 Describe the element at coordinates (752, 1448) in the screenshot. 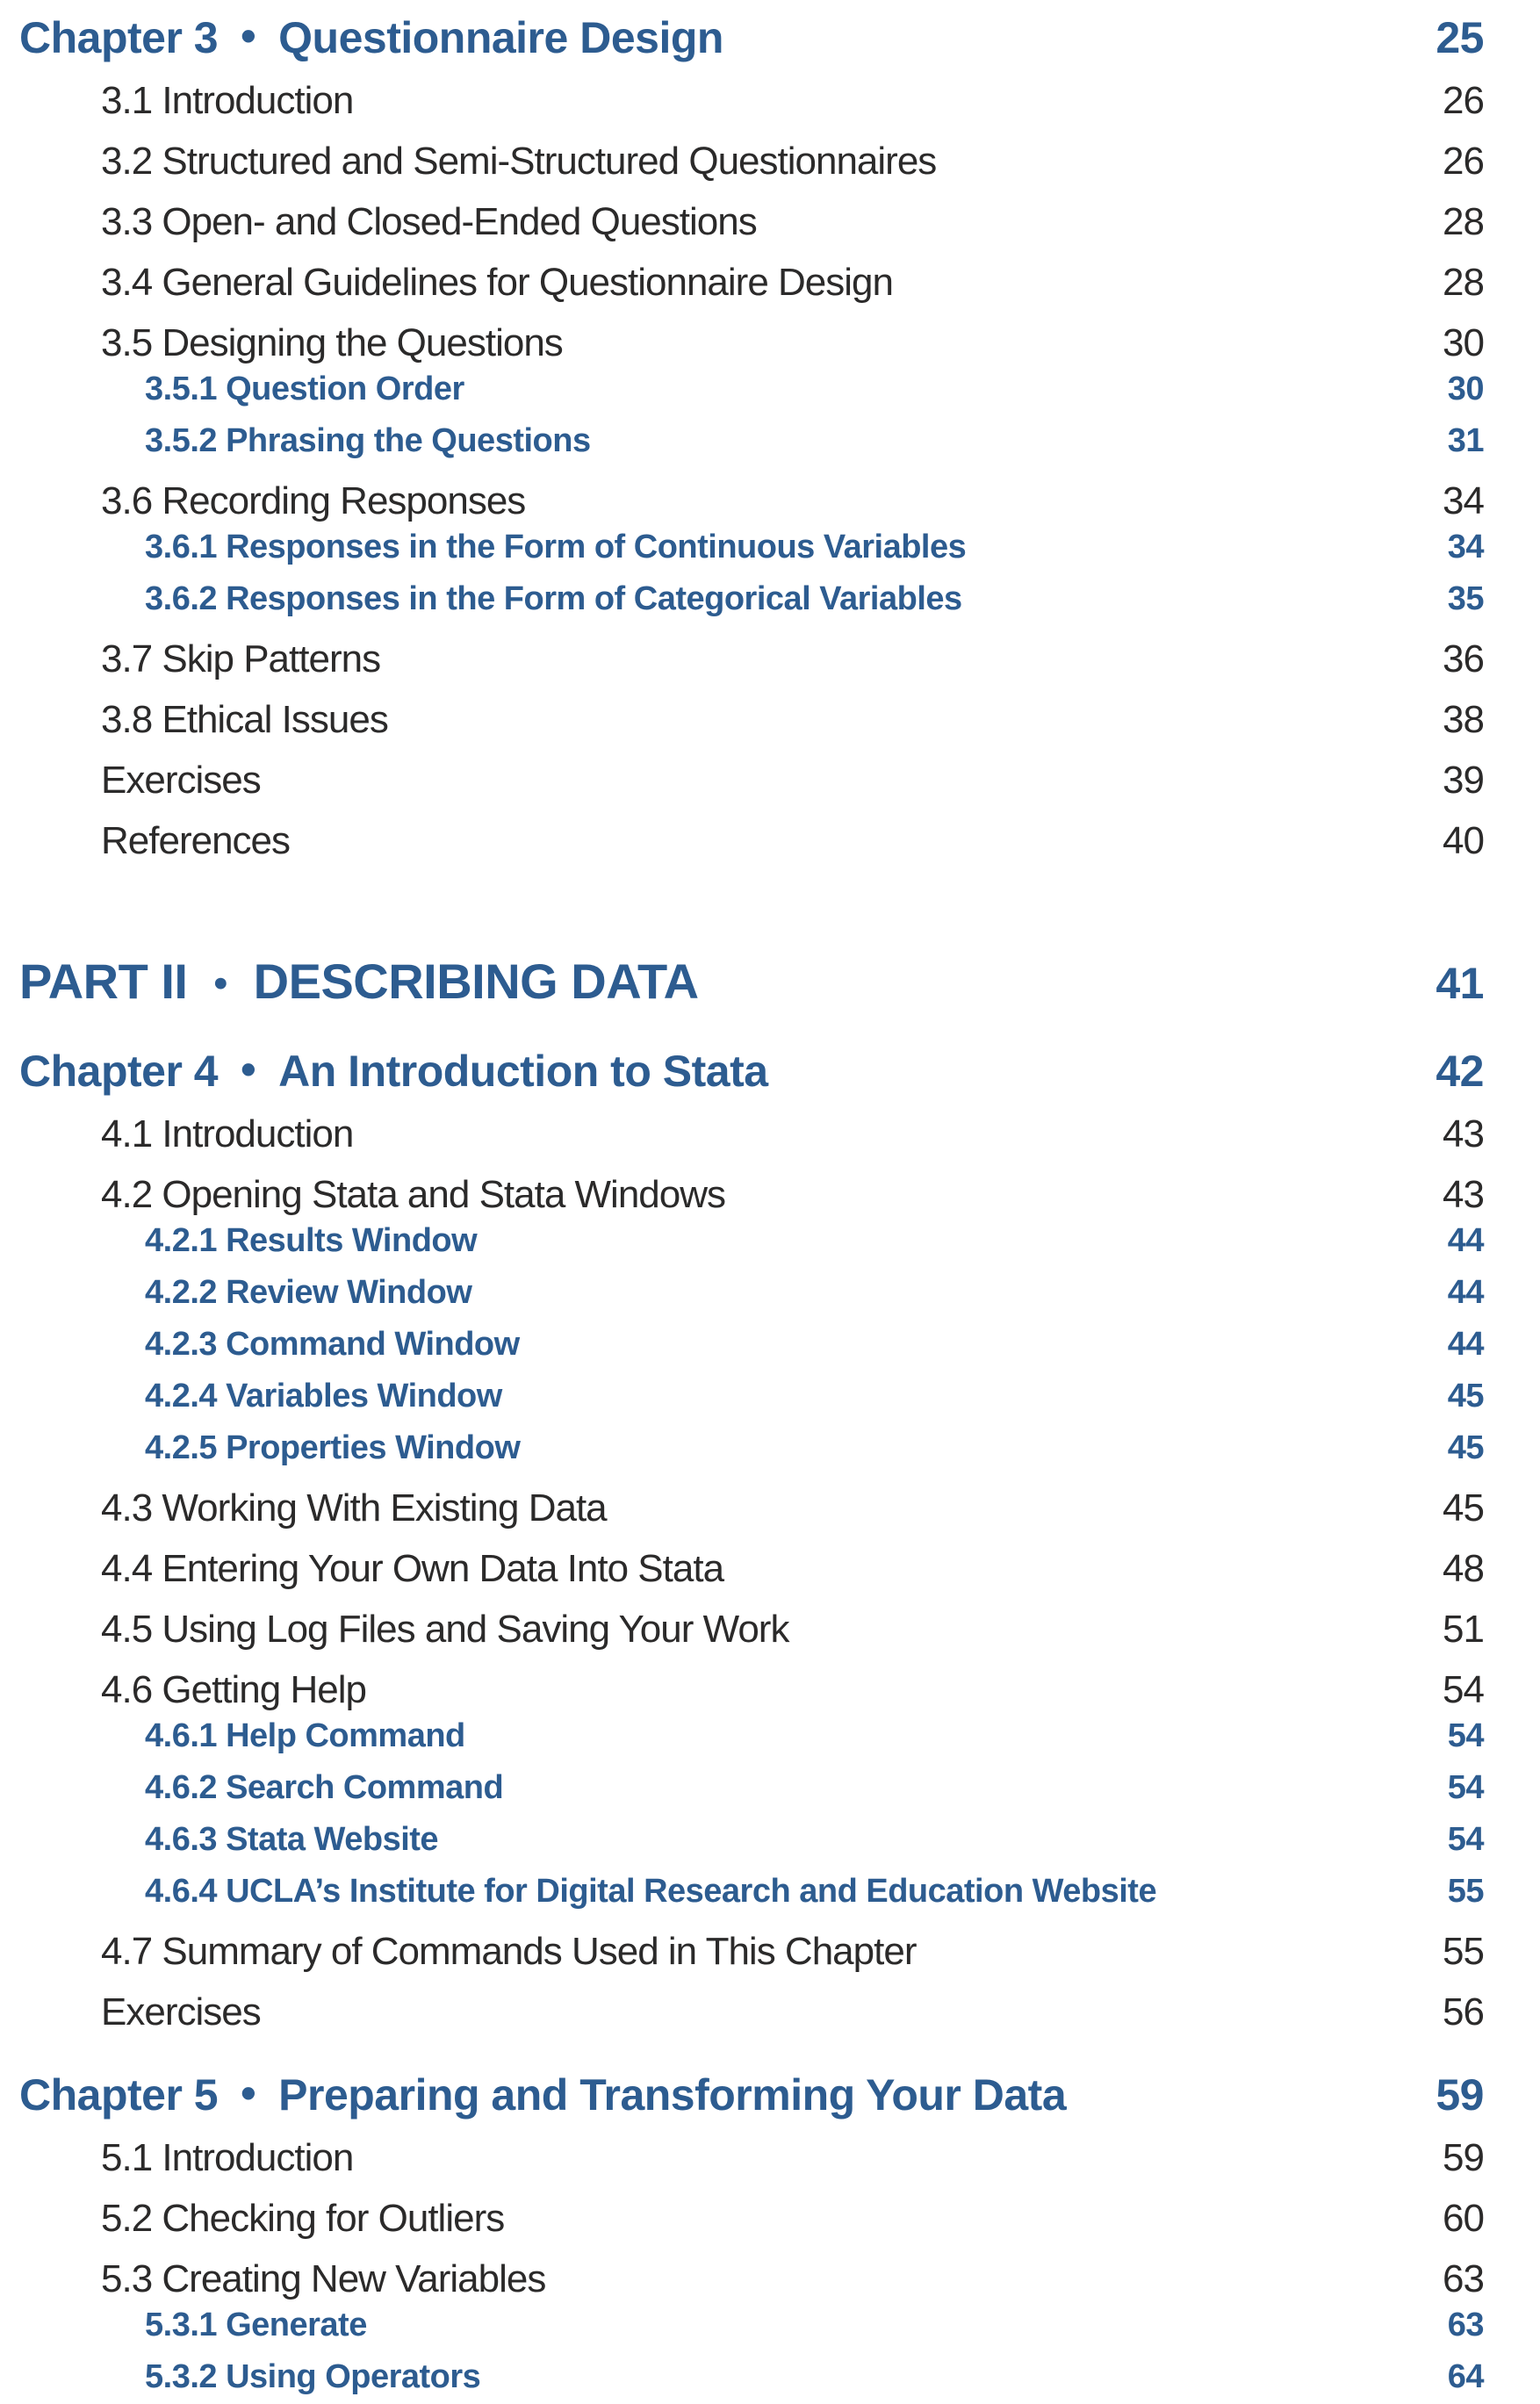

I see `toc-entry-sub: 4.2.5 Properties Window 45` at that location.